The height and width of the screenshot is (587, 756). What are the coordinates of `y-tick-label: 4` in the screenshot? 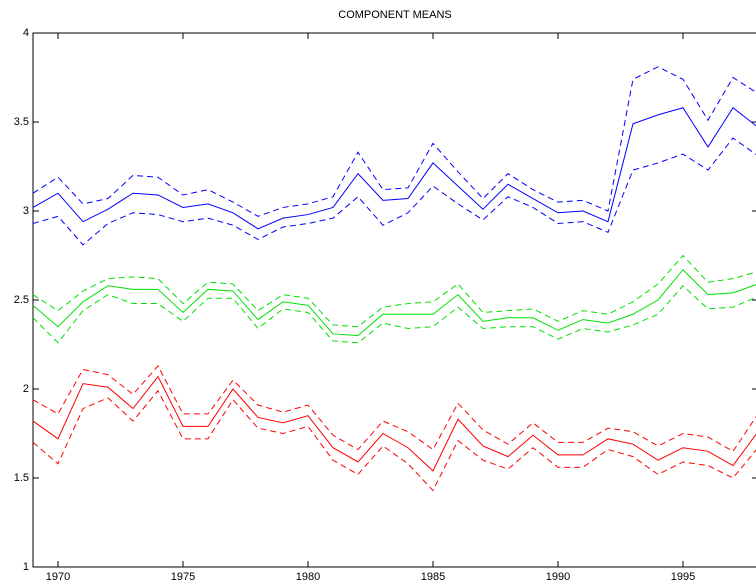 It's located at (26, 33).